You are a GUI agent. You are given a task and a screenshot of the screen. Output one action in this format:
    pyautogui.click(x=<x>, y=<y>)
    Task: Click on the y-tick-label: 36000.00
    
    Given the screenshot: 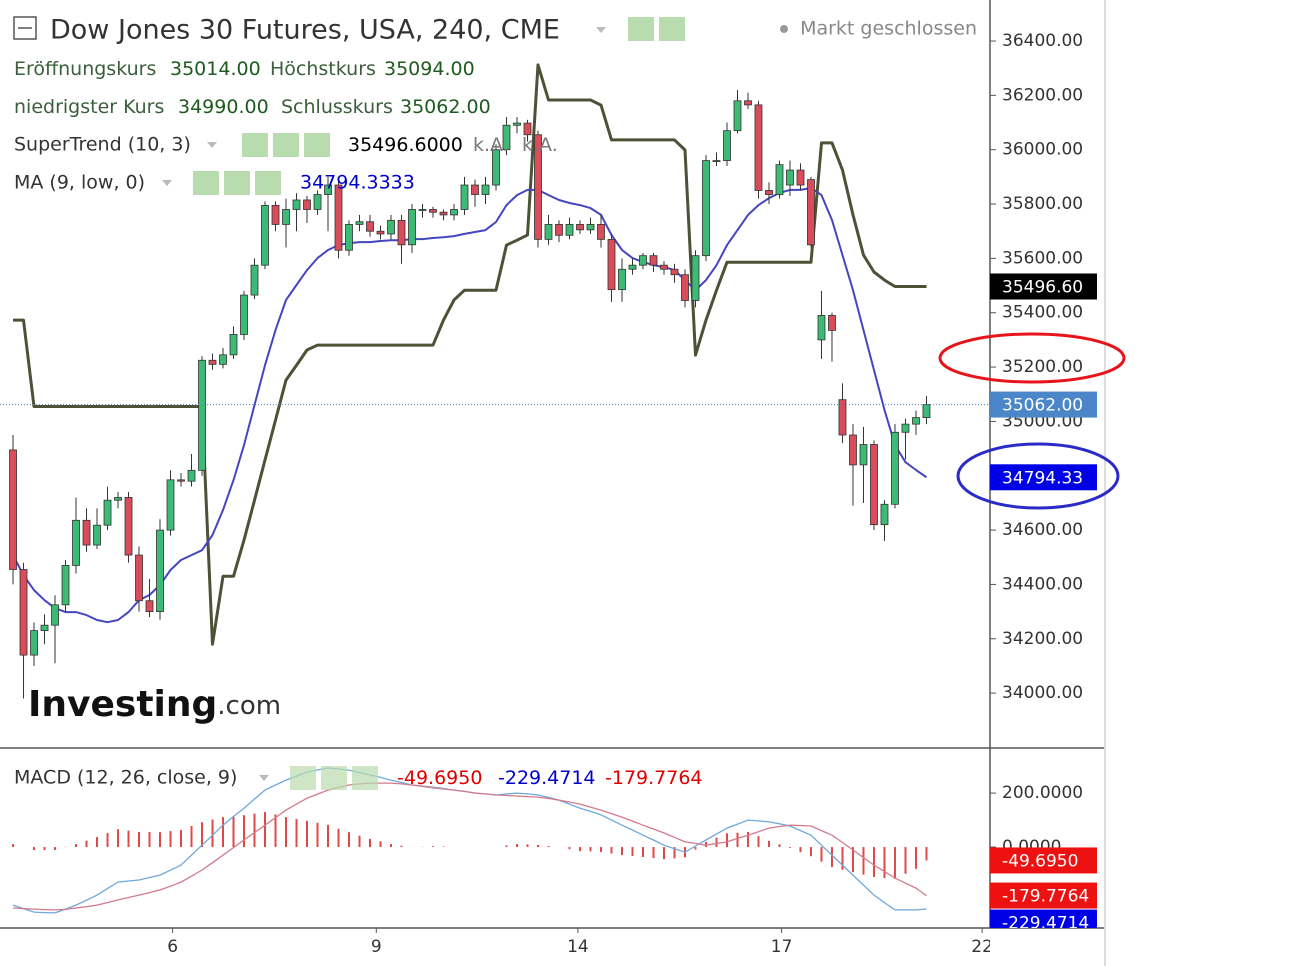 What is the action you would take?
    pyautogui.click(x=1042, y=150)
    